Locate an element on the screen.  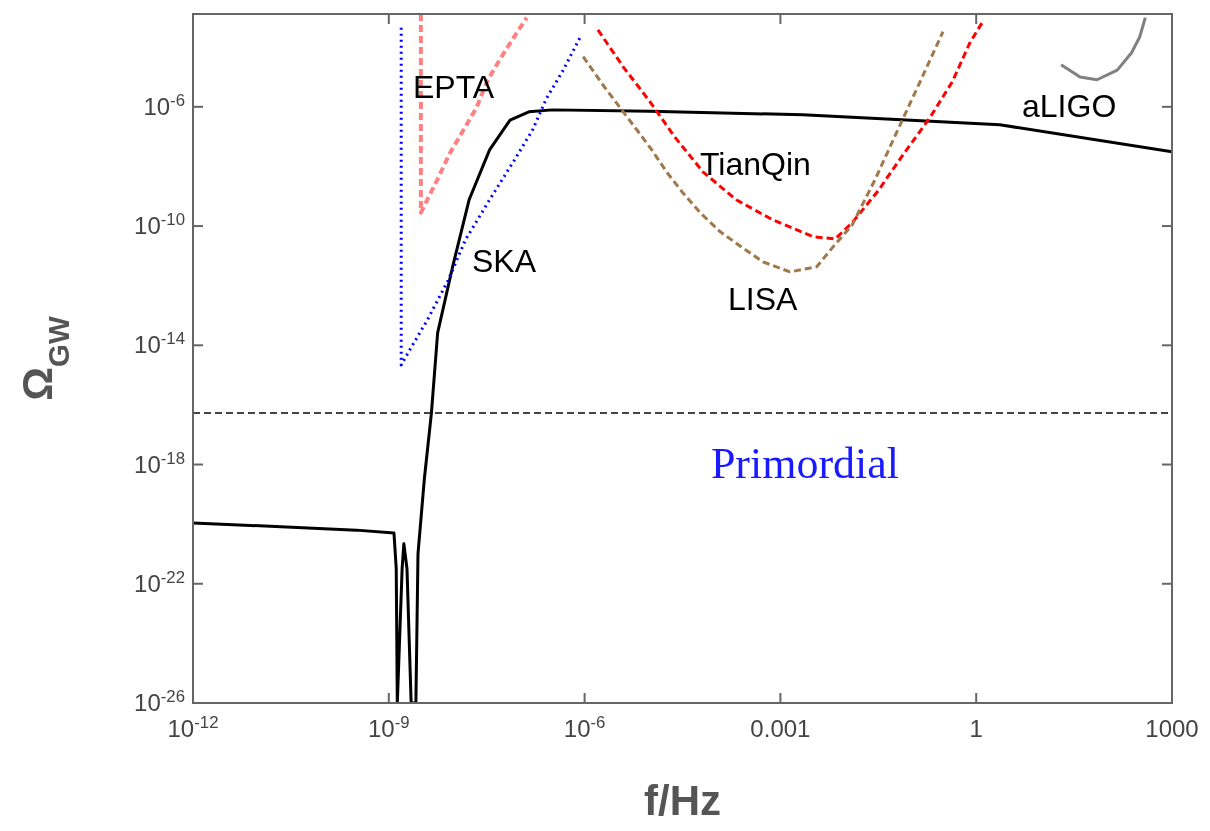
x-tick-label: 10$^{-6}$ is located at coordinates (584, 727).